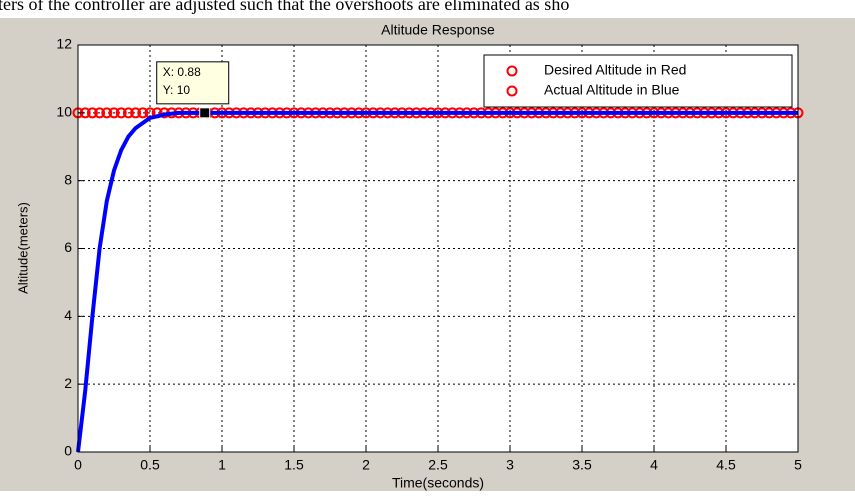 The width and height of the screenshot is (855, 496). What do you see at coordinates (798, 465) in the screenshot?
I see `x-tick-label: 5` at bounding box center [798, 465].